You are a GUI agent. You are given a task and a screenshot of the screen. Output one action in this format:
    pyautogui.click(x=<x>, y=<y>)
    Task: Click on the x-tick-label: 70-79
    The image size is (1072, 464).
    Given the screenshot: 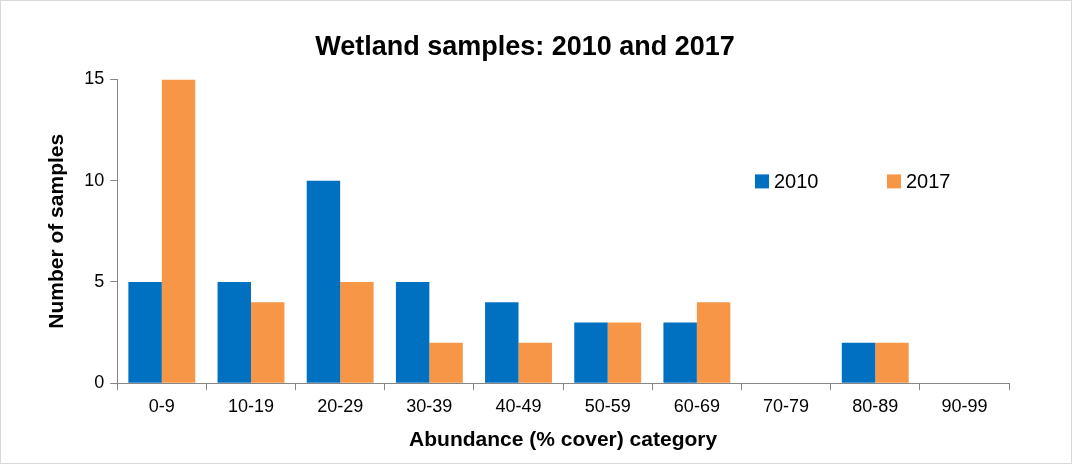 What is the action you would take?
    pyautogui.click(x=786, y=405)
    